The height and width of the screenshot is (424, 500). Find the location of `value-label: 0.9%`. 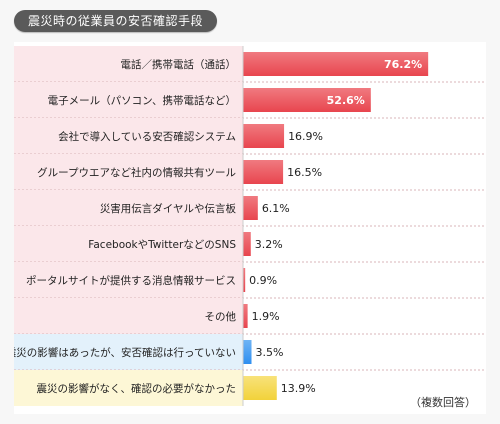

value-label: 0.9% is located at coordinates (263, 280).